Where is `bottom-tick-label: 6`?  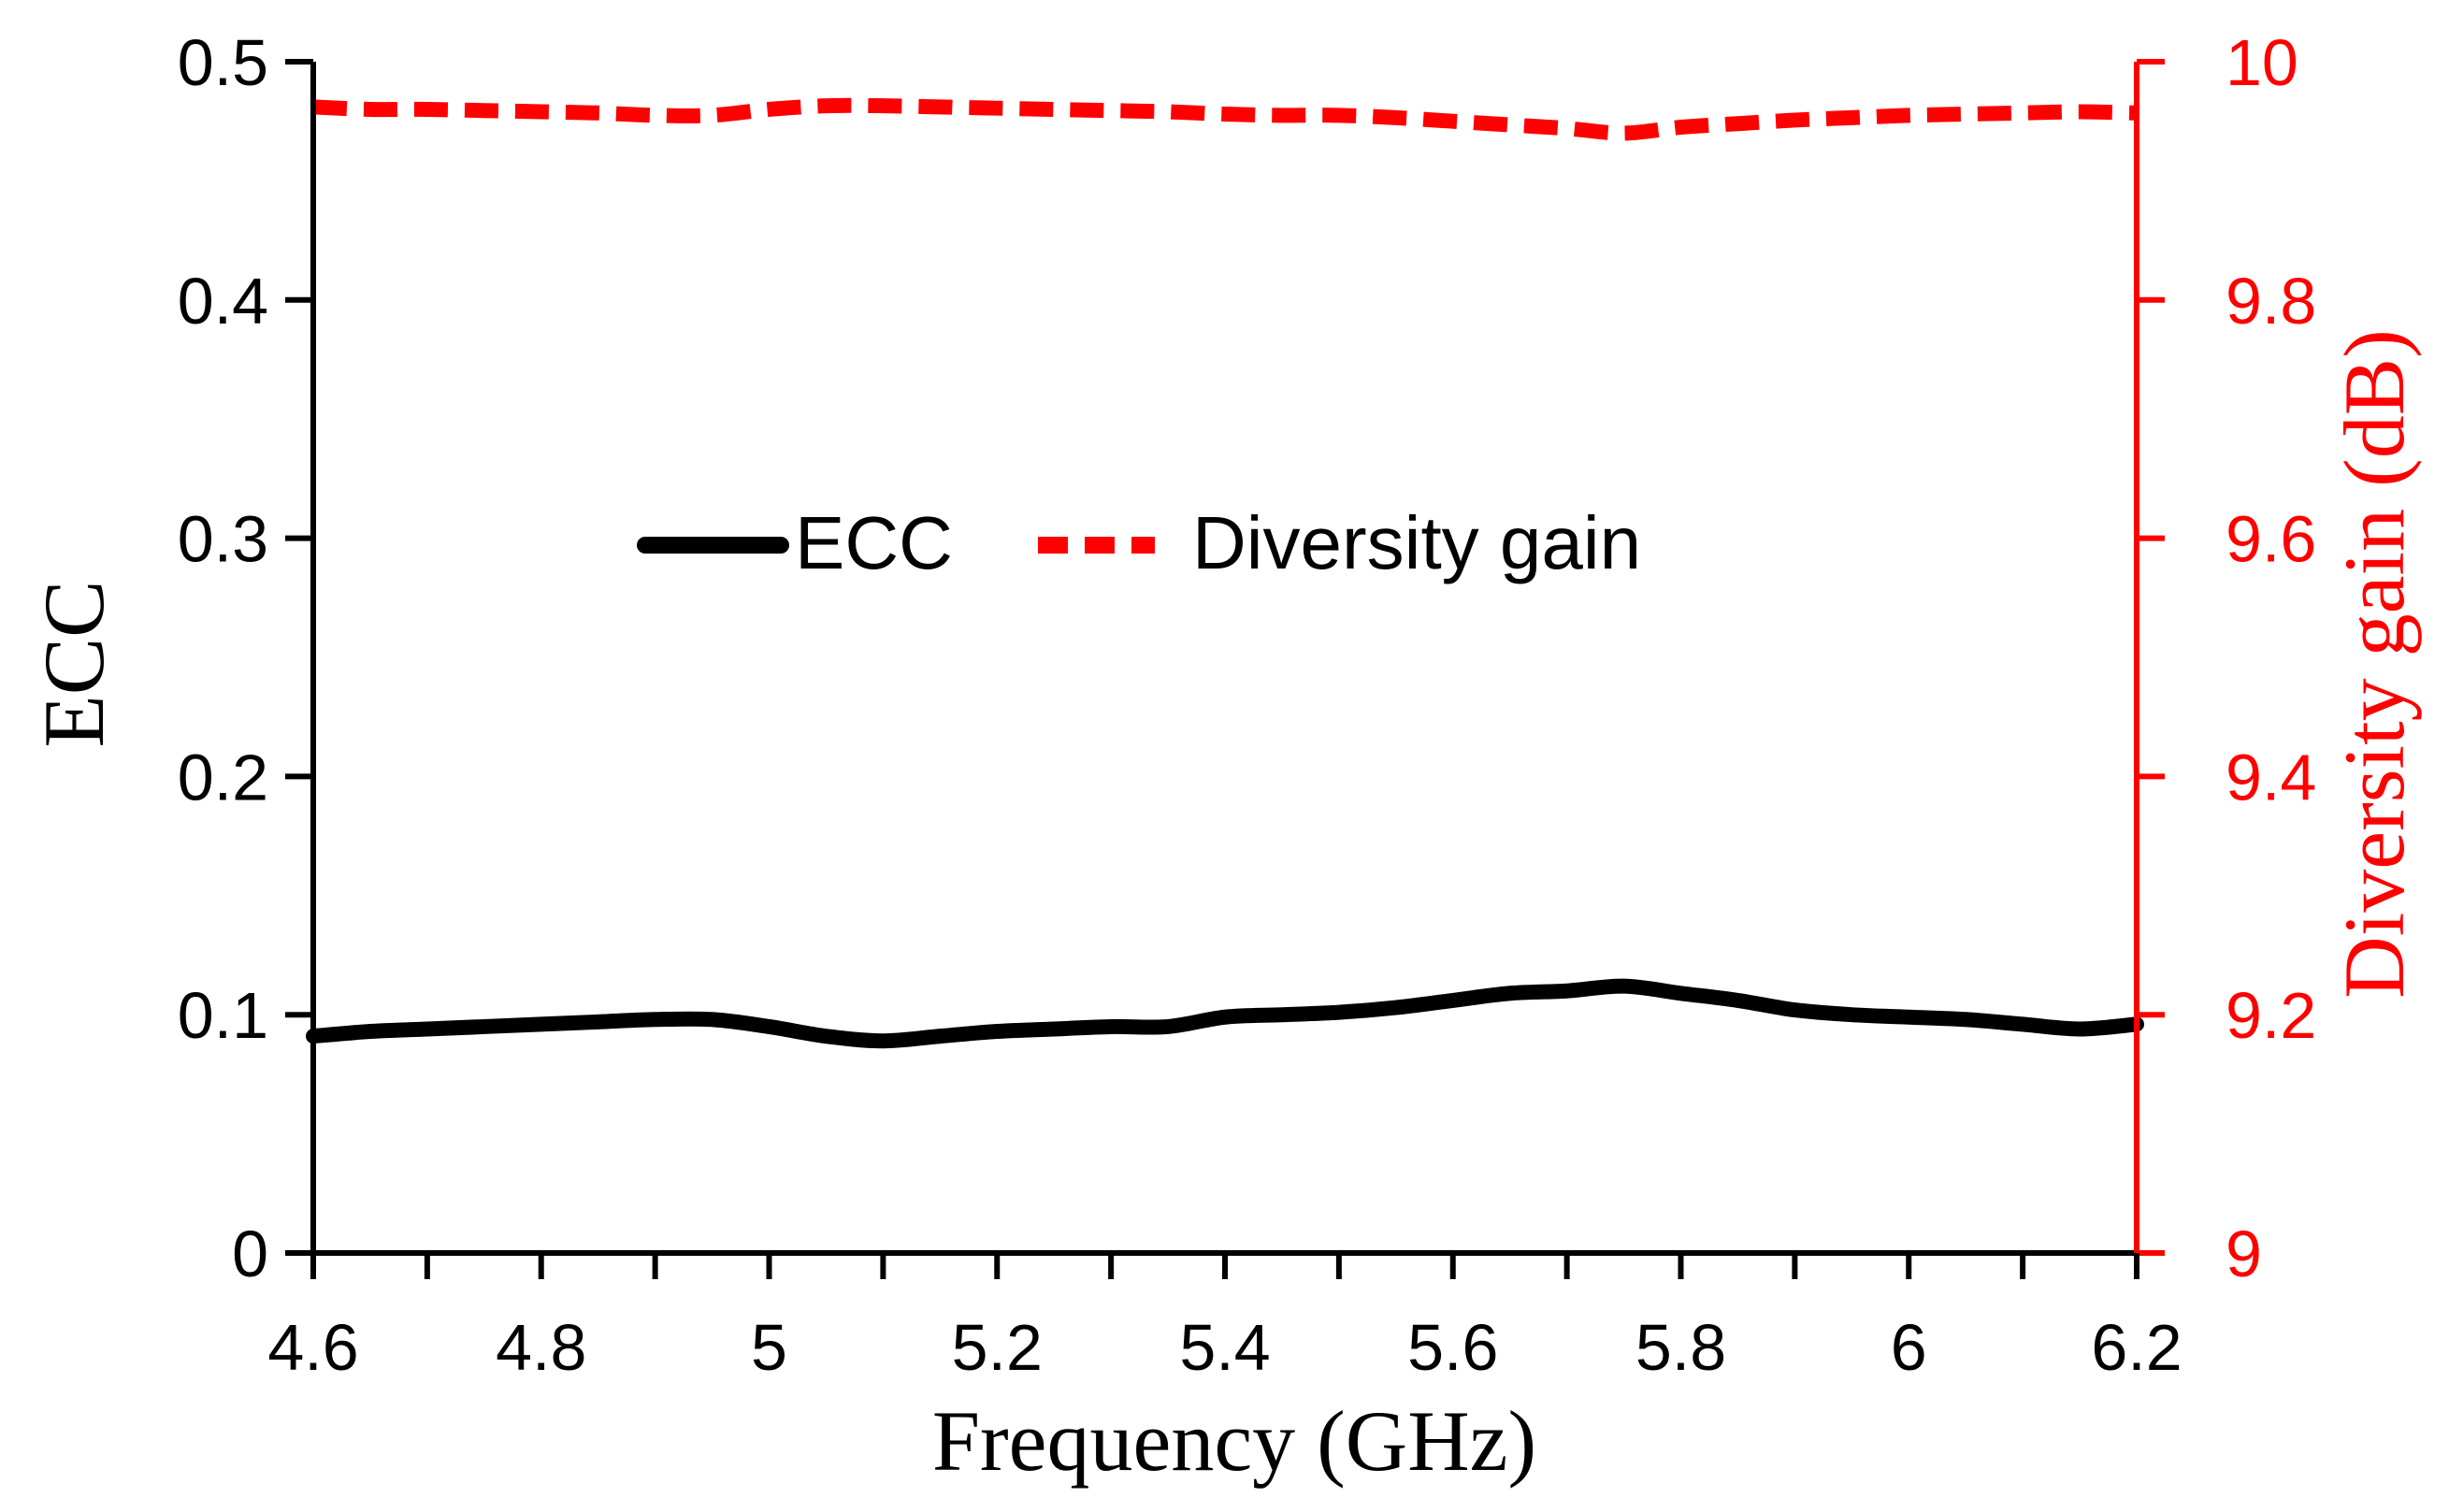 bottom-tick-label: 6 is located at coordinates (1909, 1347).